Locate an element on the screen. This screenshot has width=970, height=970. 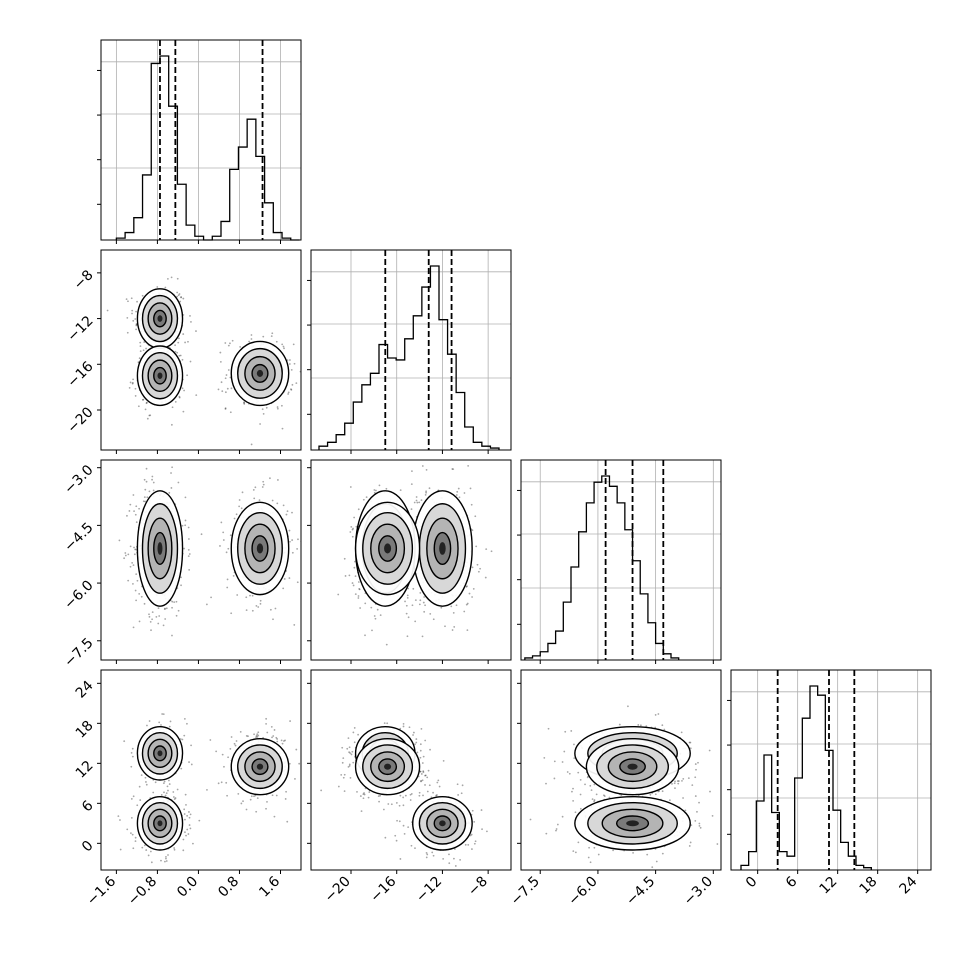
y-tick-label: −8 is located at coordinates (84, 280).